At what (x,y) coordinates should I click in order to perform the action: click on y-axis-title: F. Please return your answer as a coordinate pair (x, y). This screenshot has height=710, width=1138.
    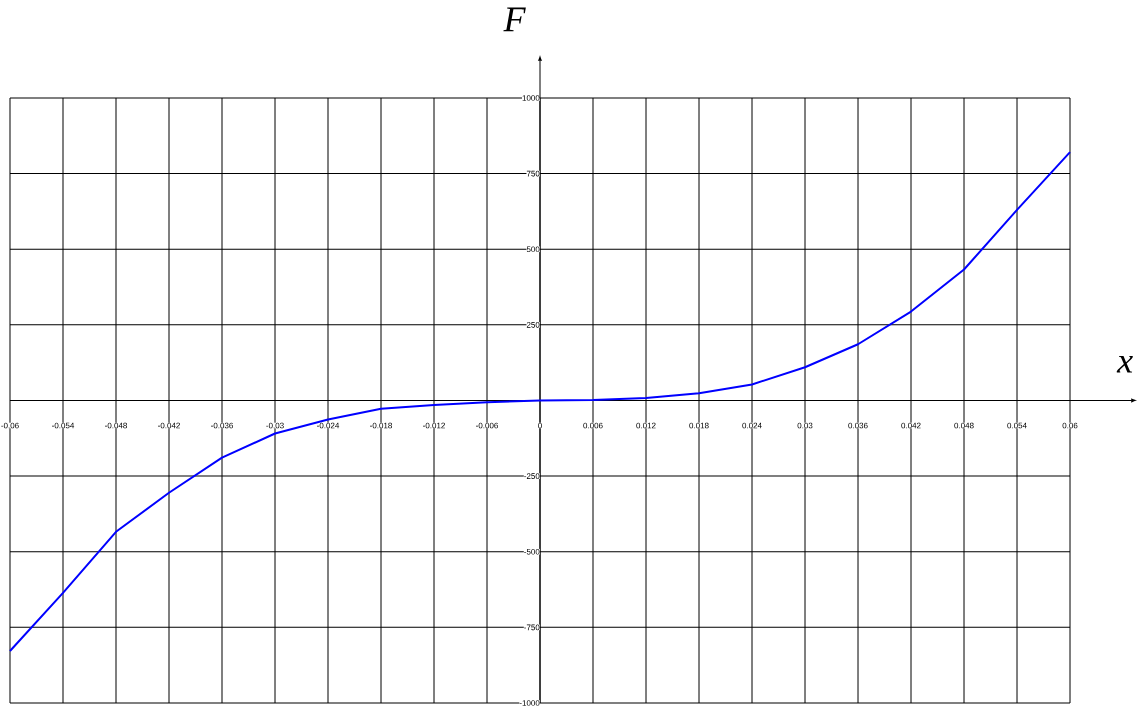
    Looking at the image, I should click on (514, 19).